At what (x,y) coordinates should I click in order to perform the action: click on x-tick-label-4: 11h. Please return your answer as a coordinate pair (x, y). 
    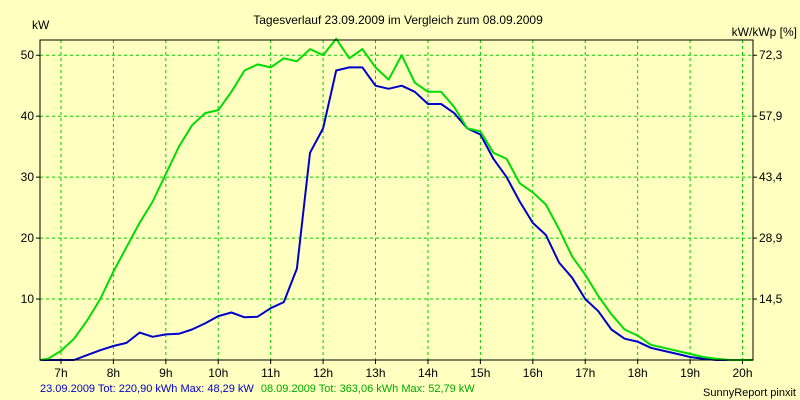
    Looking at the image, I should click on (270, 373).